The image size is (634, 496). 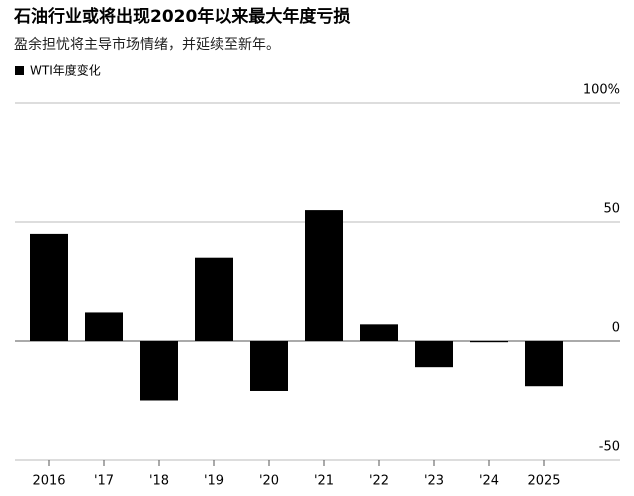 I want to click on x-tick-label: 2016, so click(x=48, y=481).